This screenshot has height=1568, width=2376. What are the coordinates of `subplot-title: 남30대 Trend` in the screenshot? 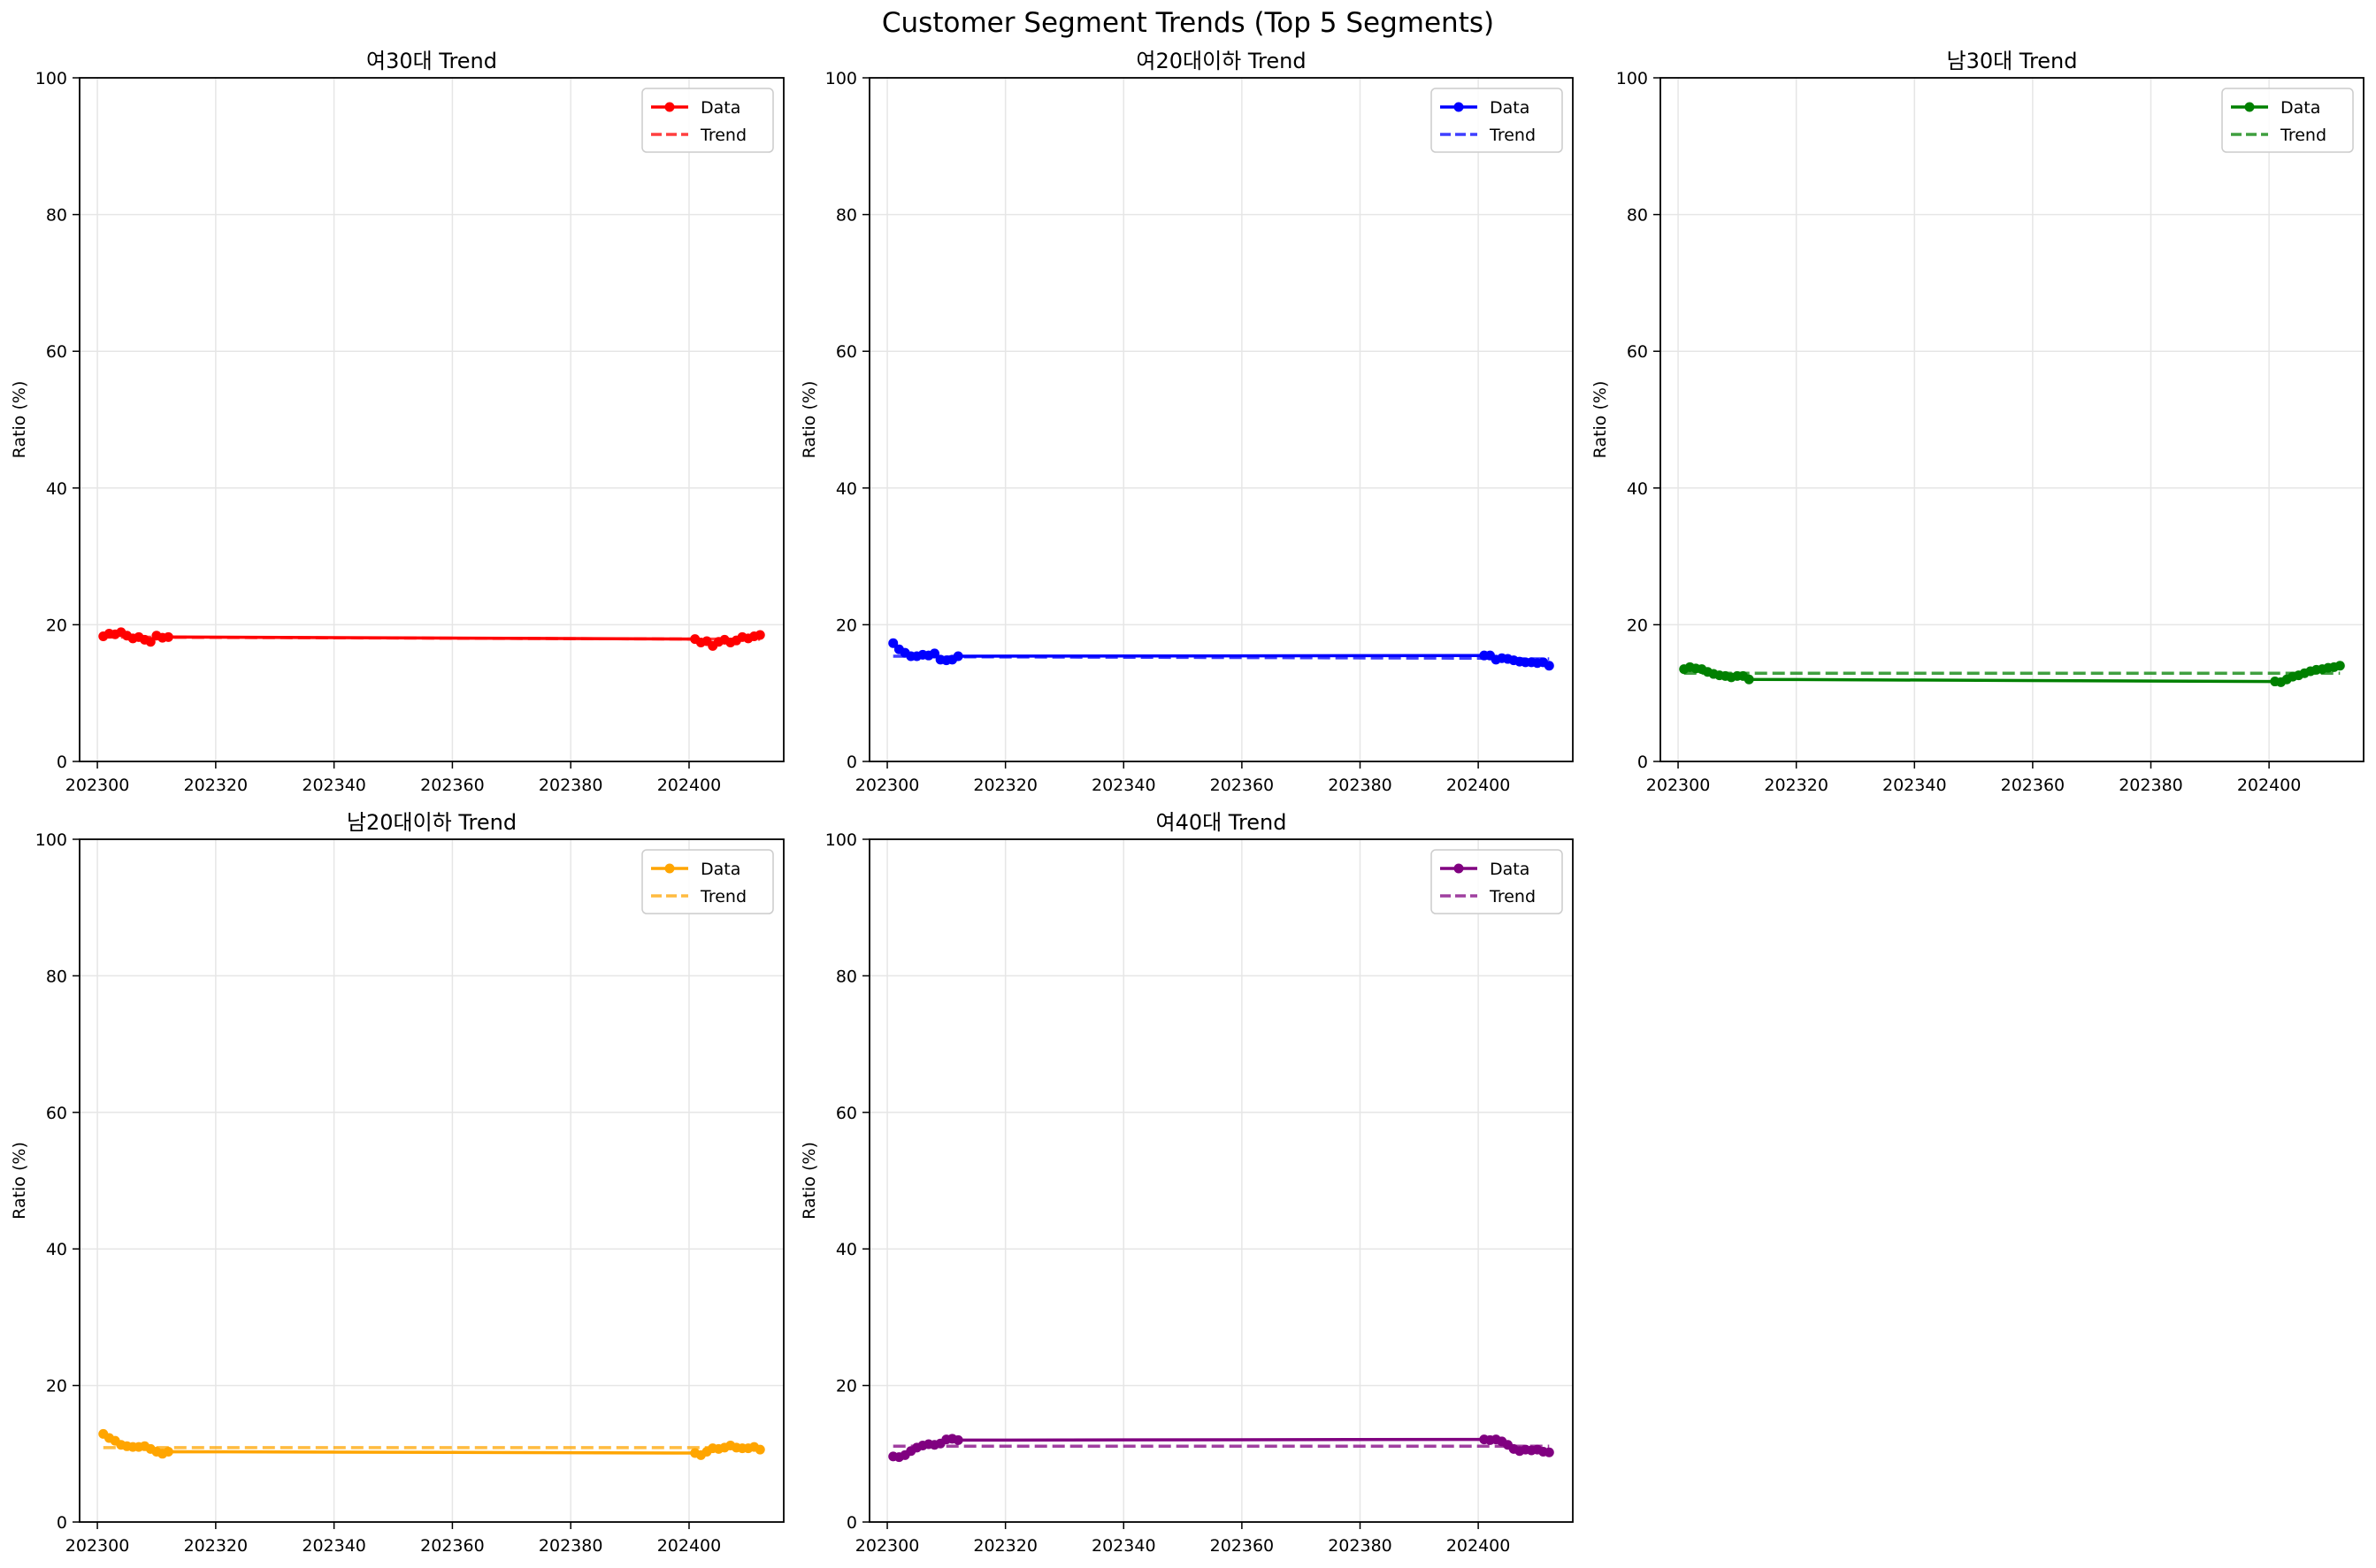 It's located at (2011, 61).